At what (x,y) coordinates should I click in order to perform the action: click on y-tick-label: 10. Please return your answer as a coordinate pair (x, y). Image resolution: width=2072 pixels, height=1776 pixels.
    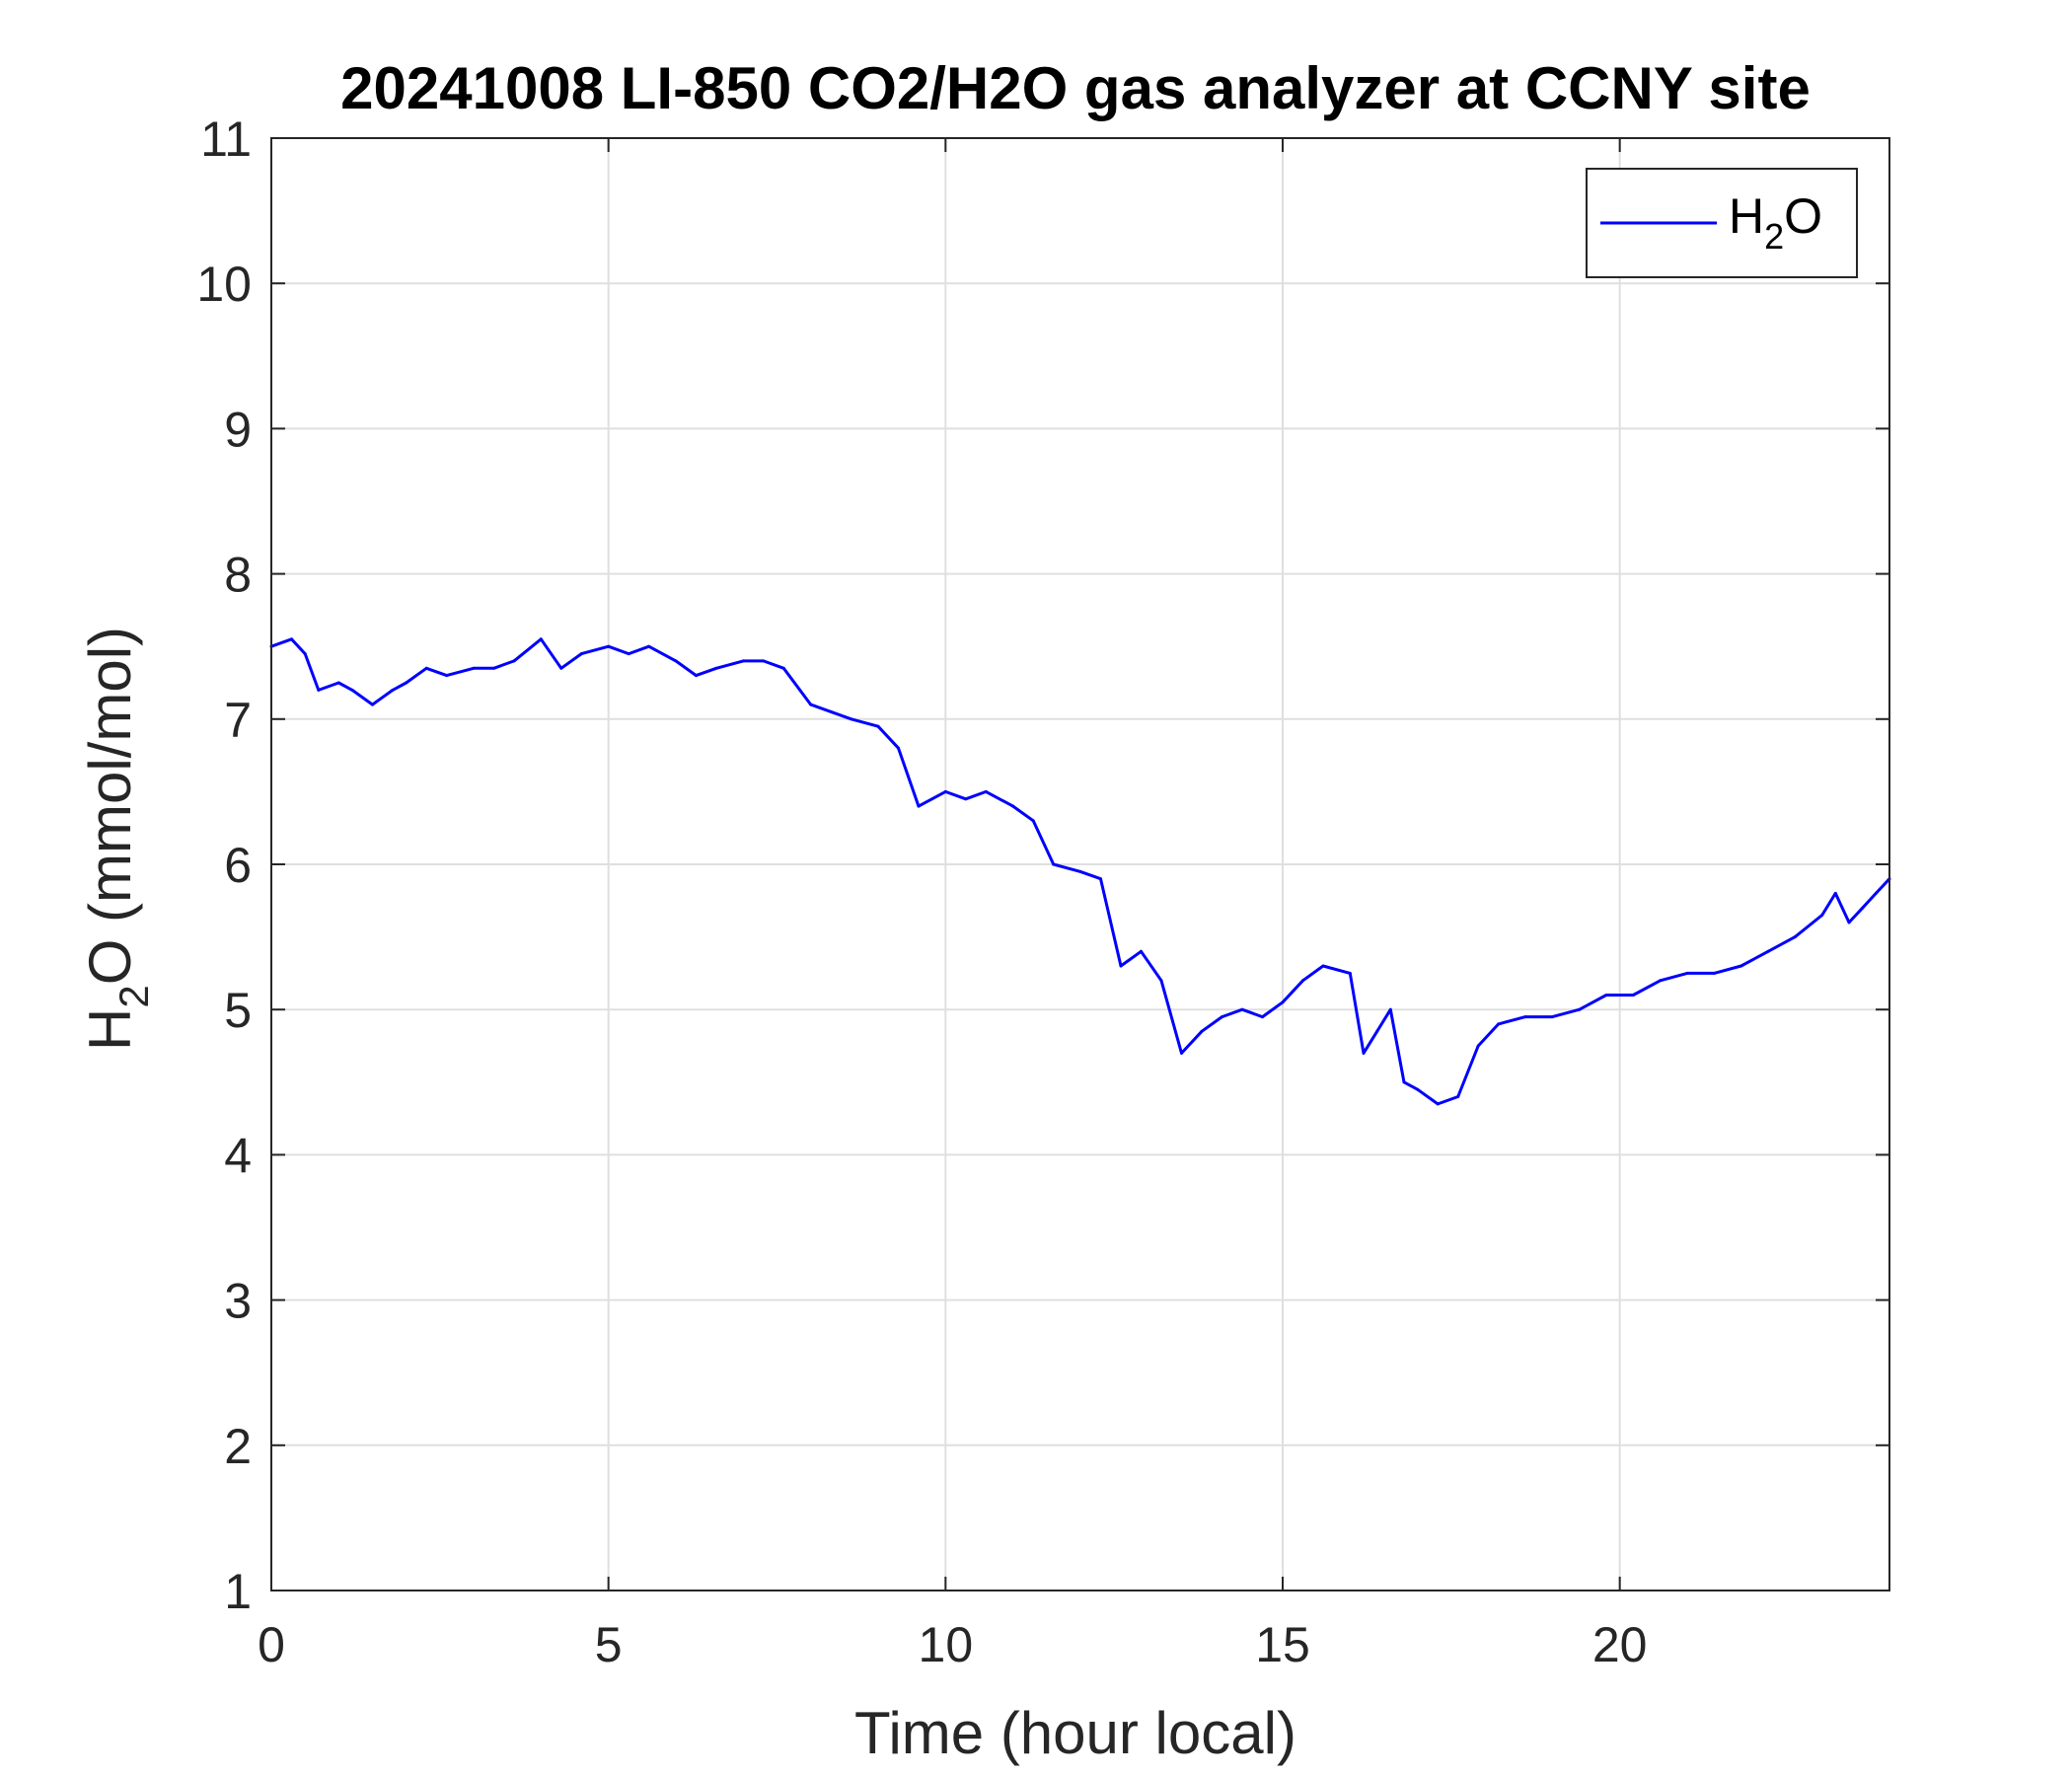
    Looking at the image, I should click on (224, 285).